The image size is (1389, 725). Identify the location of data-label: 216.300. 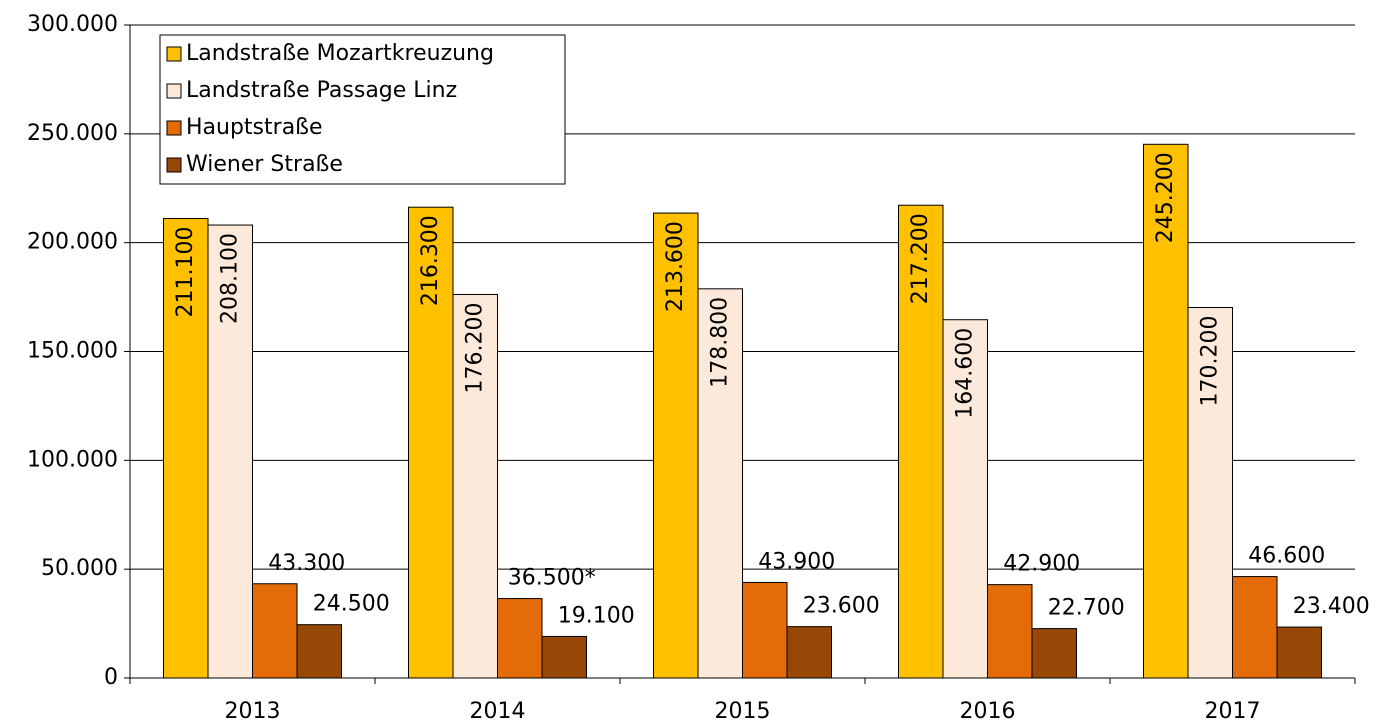
(430, 260).